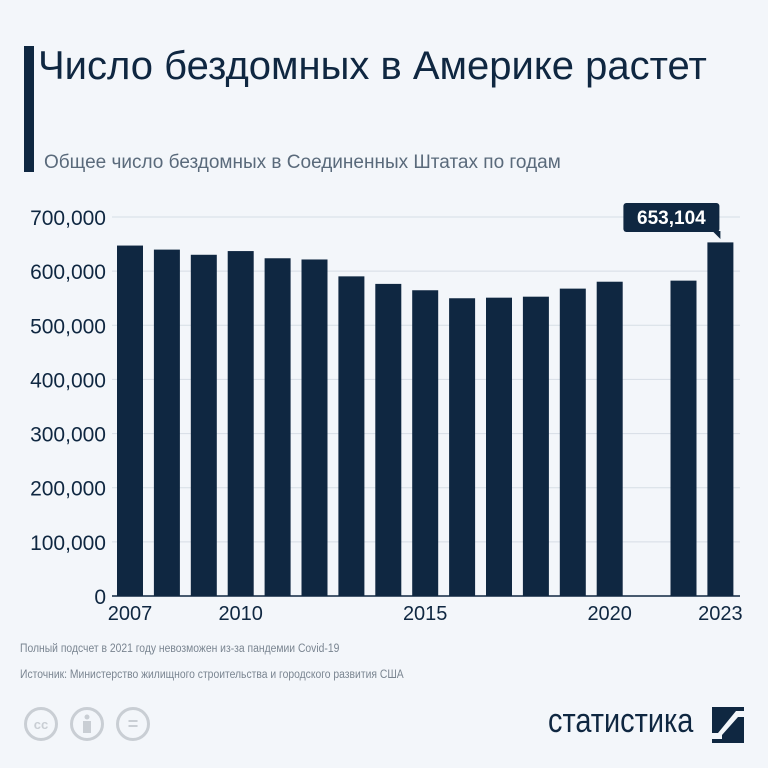  I want to click on y-tick-label: 400,000, so click(68, 380).